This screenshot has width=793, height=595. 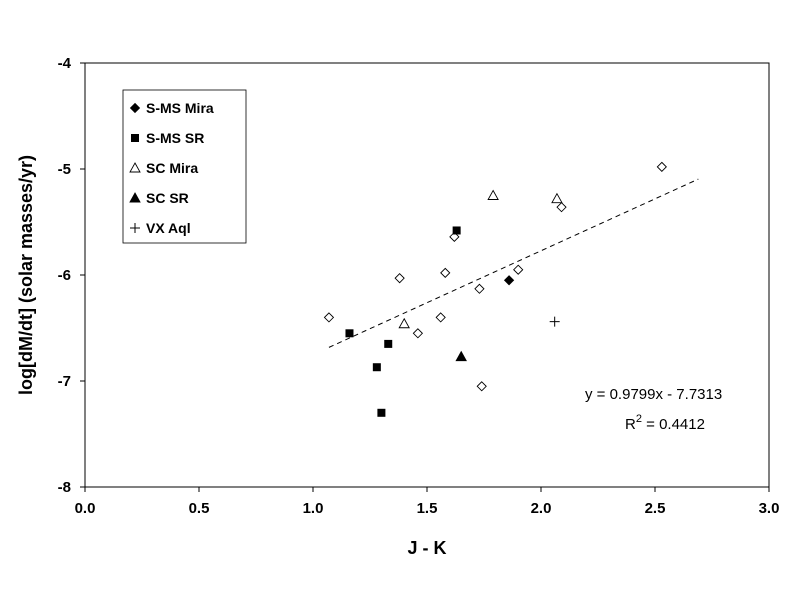 What do you see at coordinates (180, 108) in the screenshot?
I see `legend-label-s-ms-mira: S-MS Mira` at bounding box center [180, 108].